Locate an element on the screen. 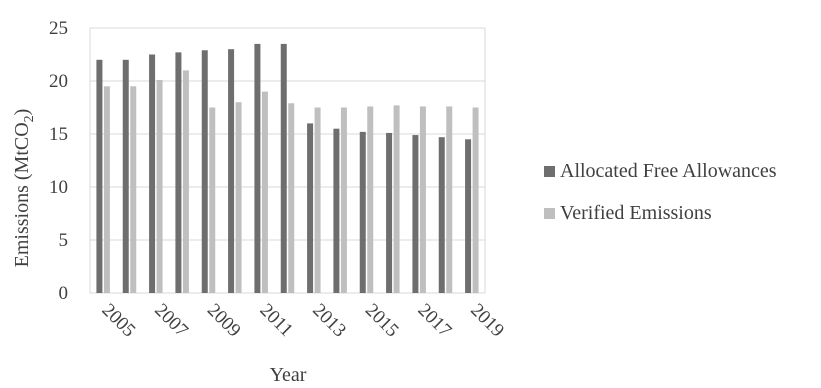 The image size is (821, 388). bar-verified-2016 is located at coordinates (396, 199).